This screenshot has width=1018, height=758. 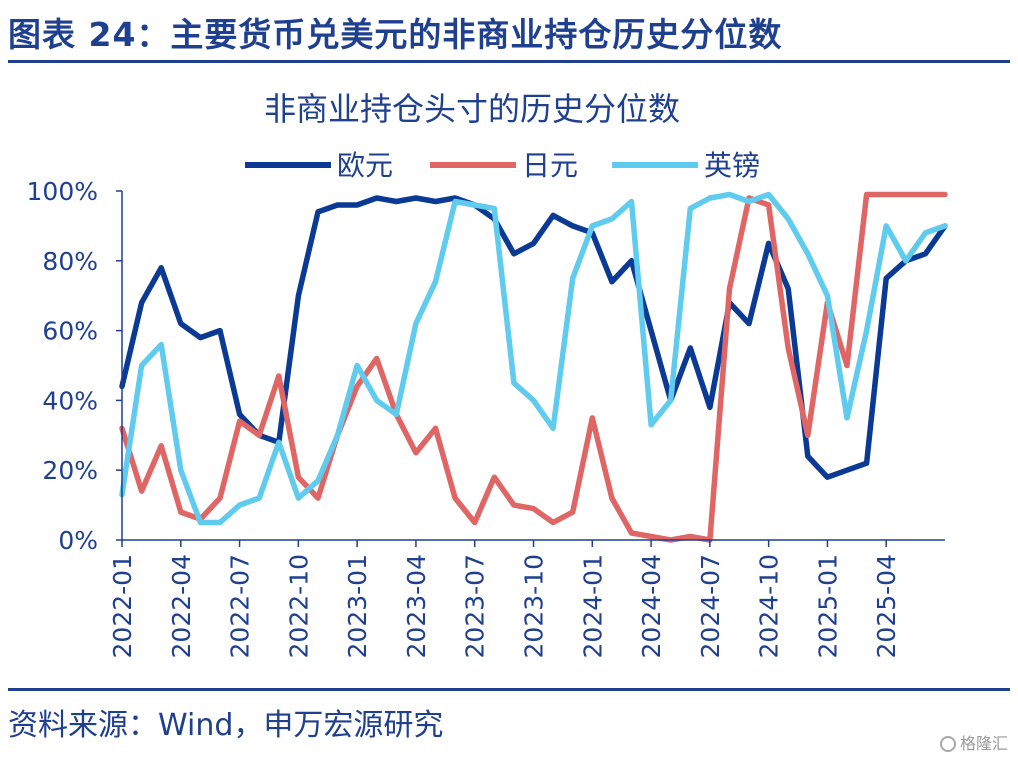 What do you see at coordinates (298, 606) in the screenshot?
I see `x-tick-label: 2022-10` at bounding box center [298, 606].